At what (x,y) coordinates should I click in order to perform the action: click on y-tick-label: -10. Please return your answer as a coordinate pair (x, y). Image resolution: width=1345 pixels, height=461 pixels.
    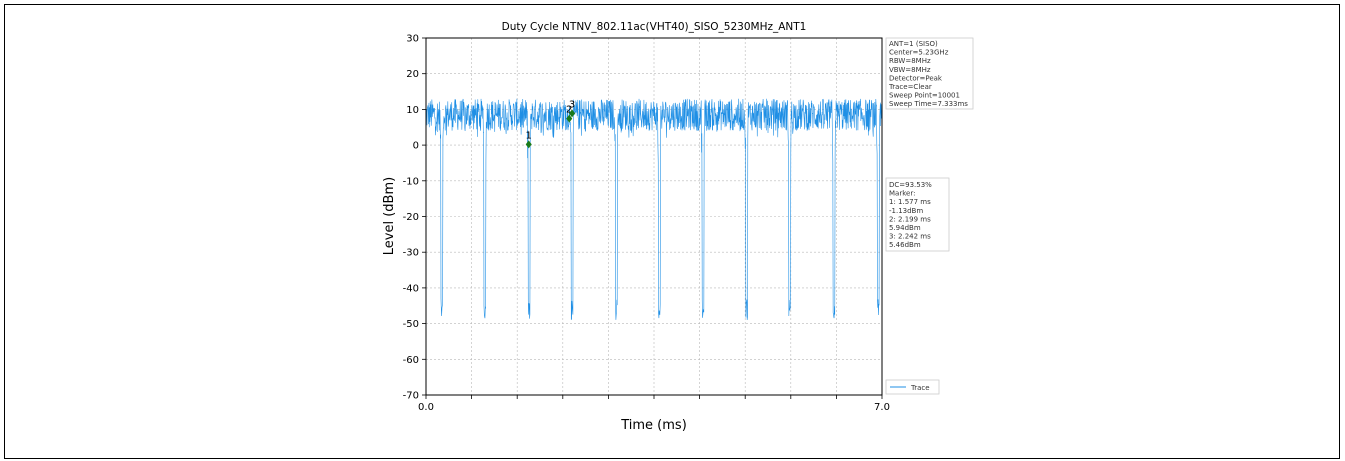
    Looking at the image, I should click on (411, 181).